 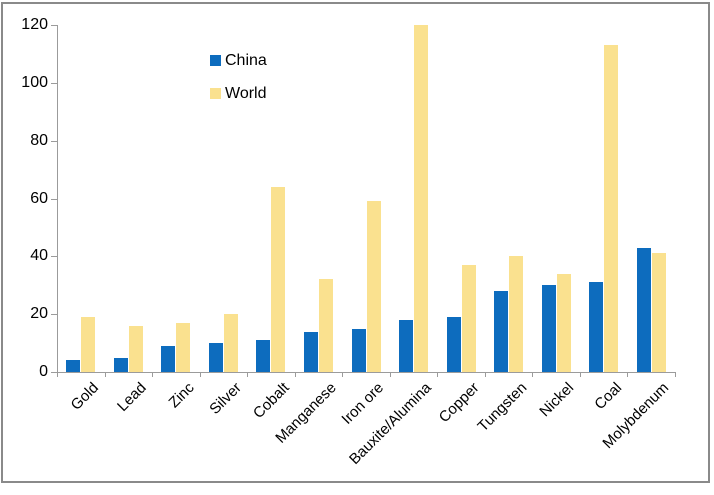 What do you see at coordinates (406, 346) in the screenshot?
I see `bar-china-bauxite-alumina` at bounding box center [406, 346].